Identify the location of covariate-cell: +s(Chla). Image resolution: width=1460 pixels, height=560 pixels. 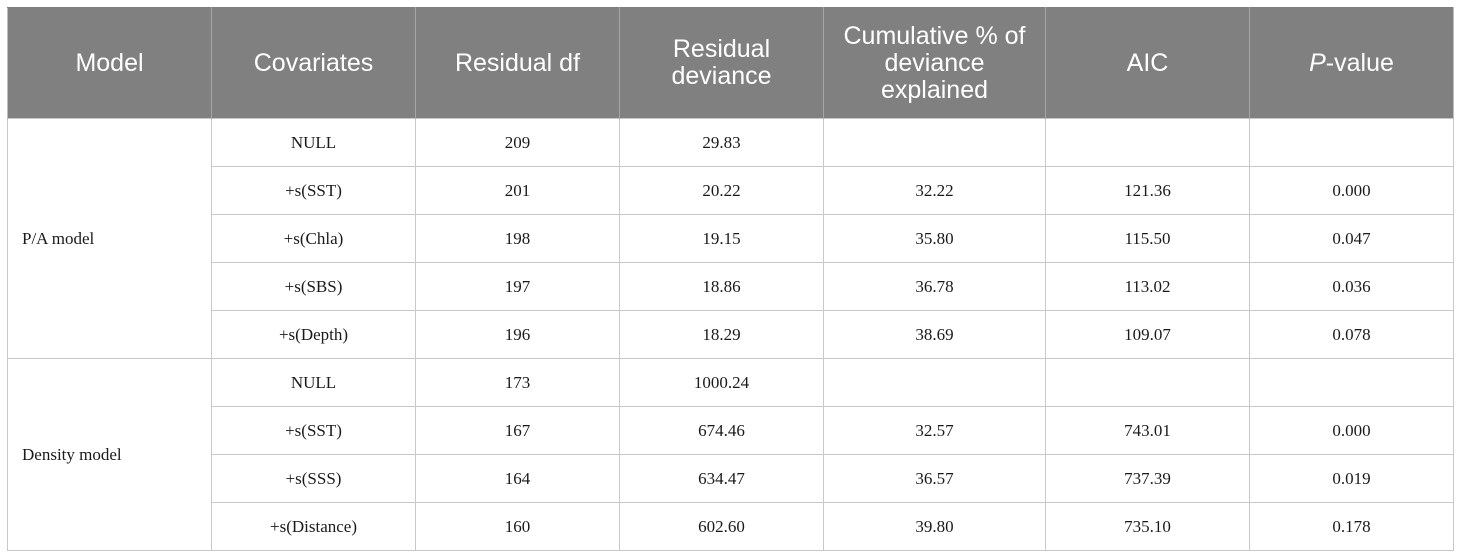
(313, 238).